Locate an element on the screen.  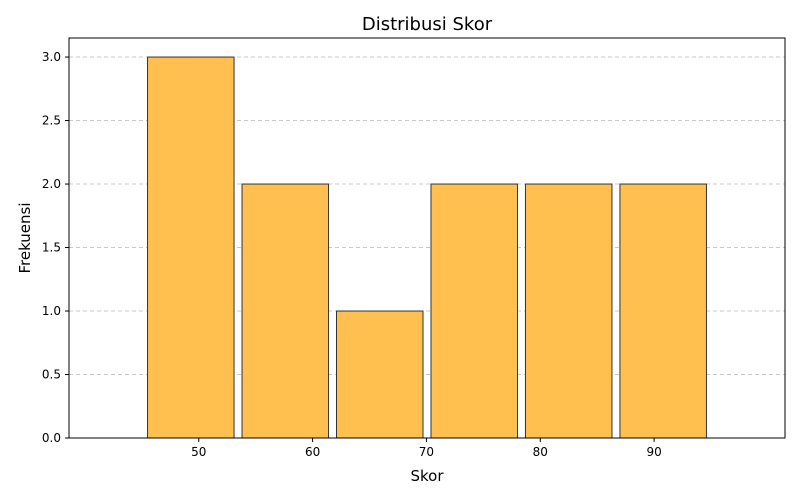
y-tick-label: 1.0 is located at coordinates (51, 311).